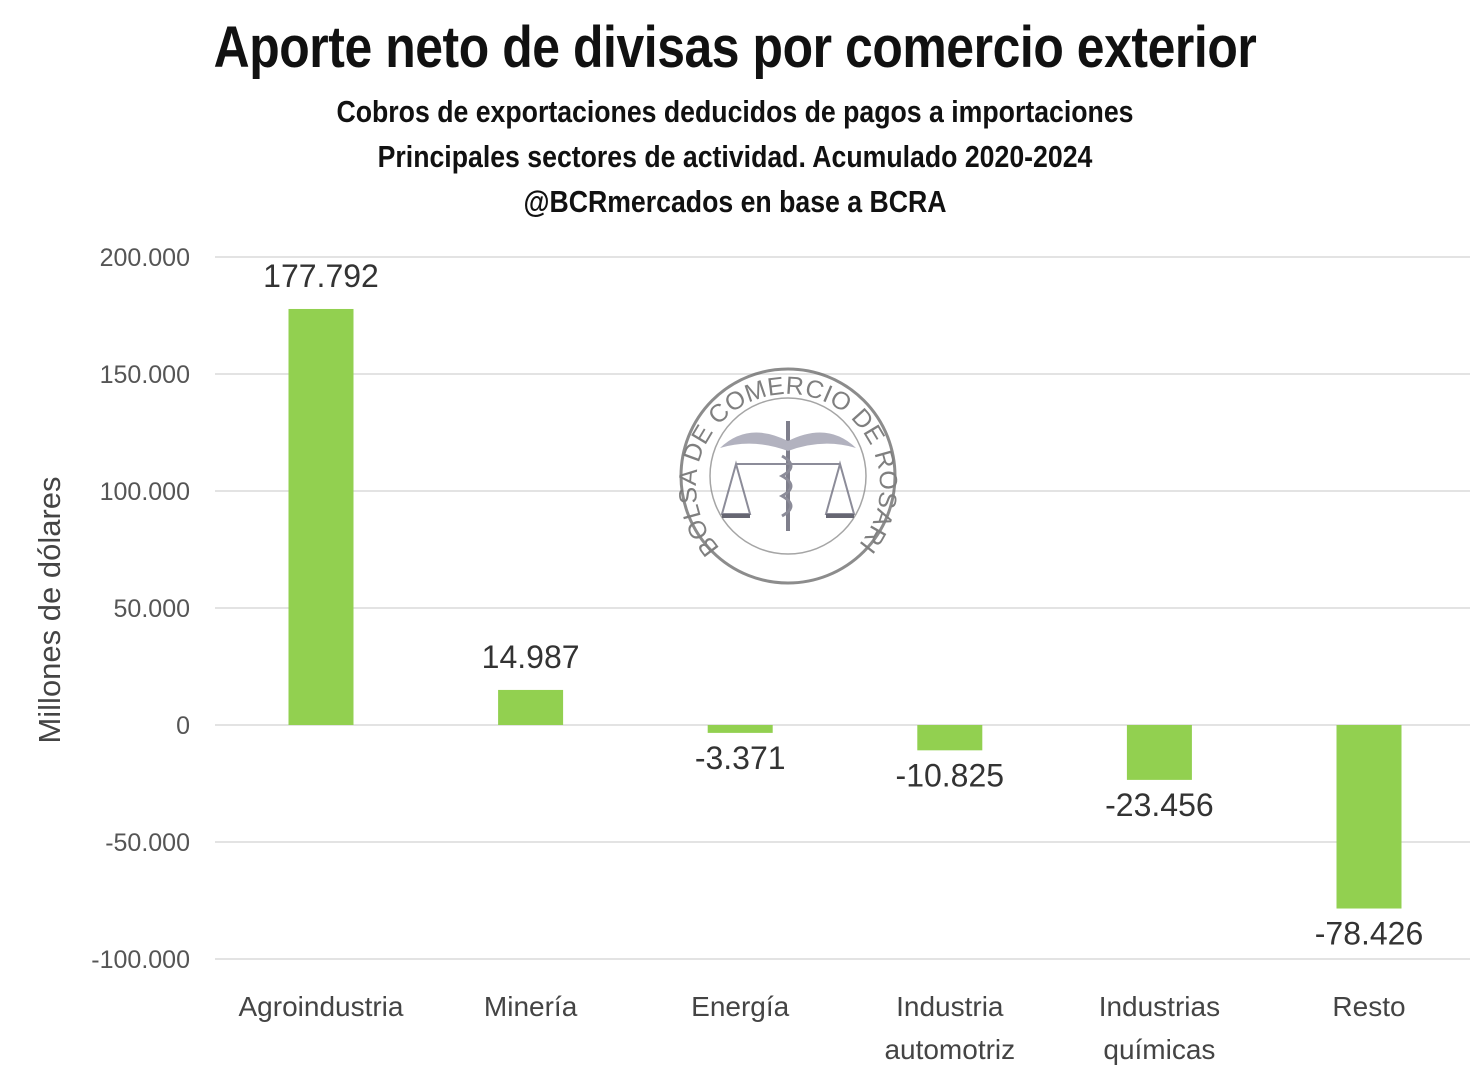  Describe the element at coordinates (740, 1006) in the screenshot. I see `x-category-label: Energía` at that location.